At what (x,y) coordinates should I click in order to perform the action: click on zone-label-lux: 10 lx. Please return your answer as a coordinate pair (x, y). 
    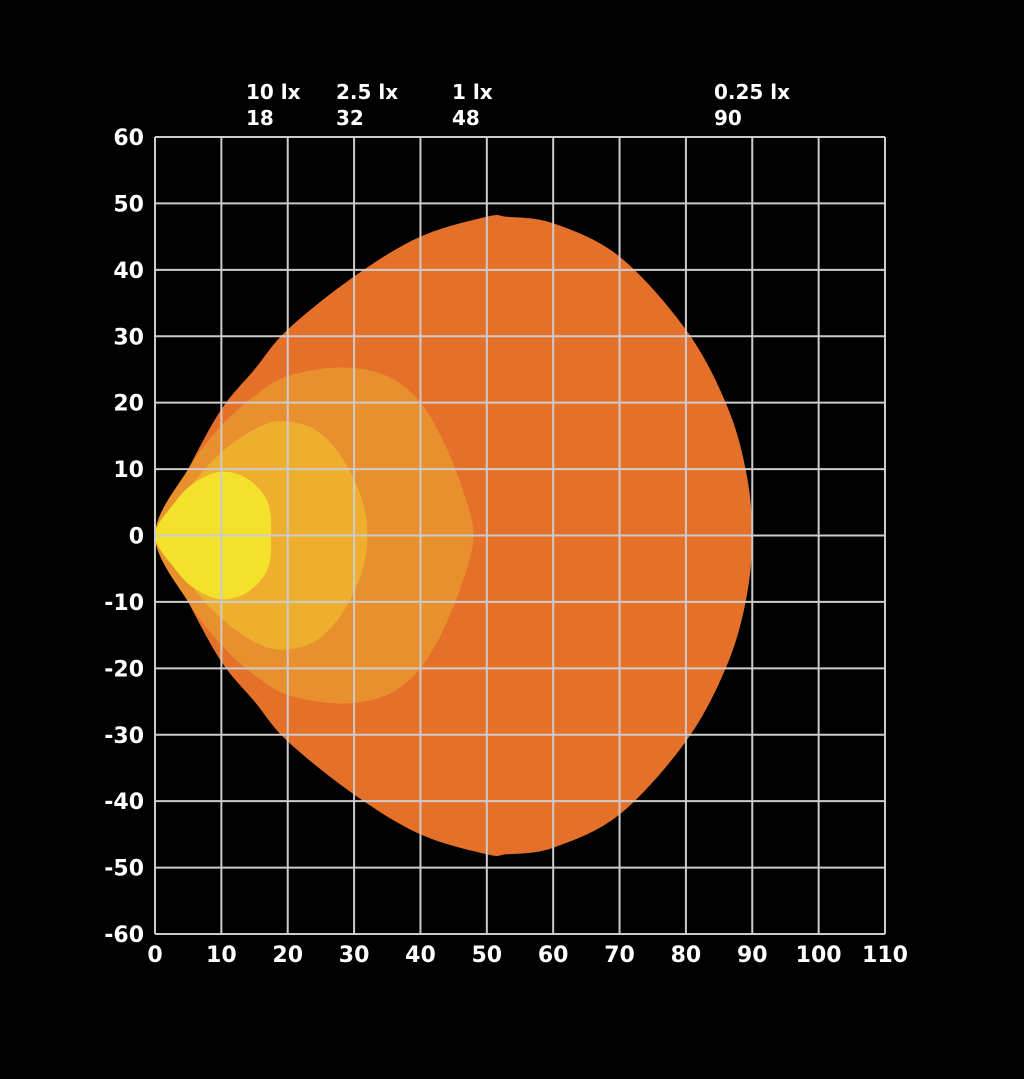
    Looking at the image, I should click on (273, 92).